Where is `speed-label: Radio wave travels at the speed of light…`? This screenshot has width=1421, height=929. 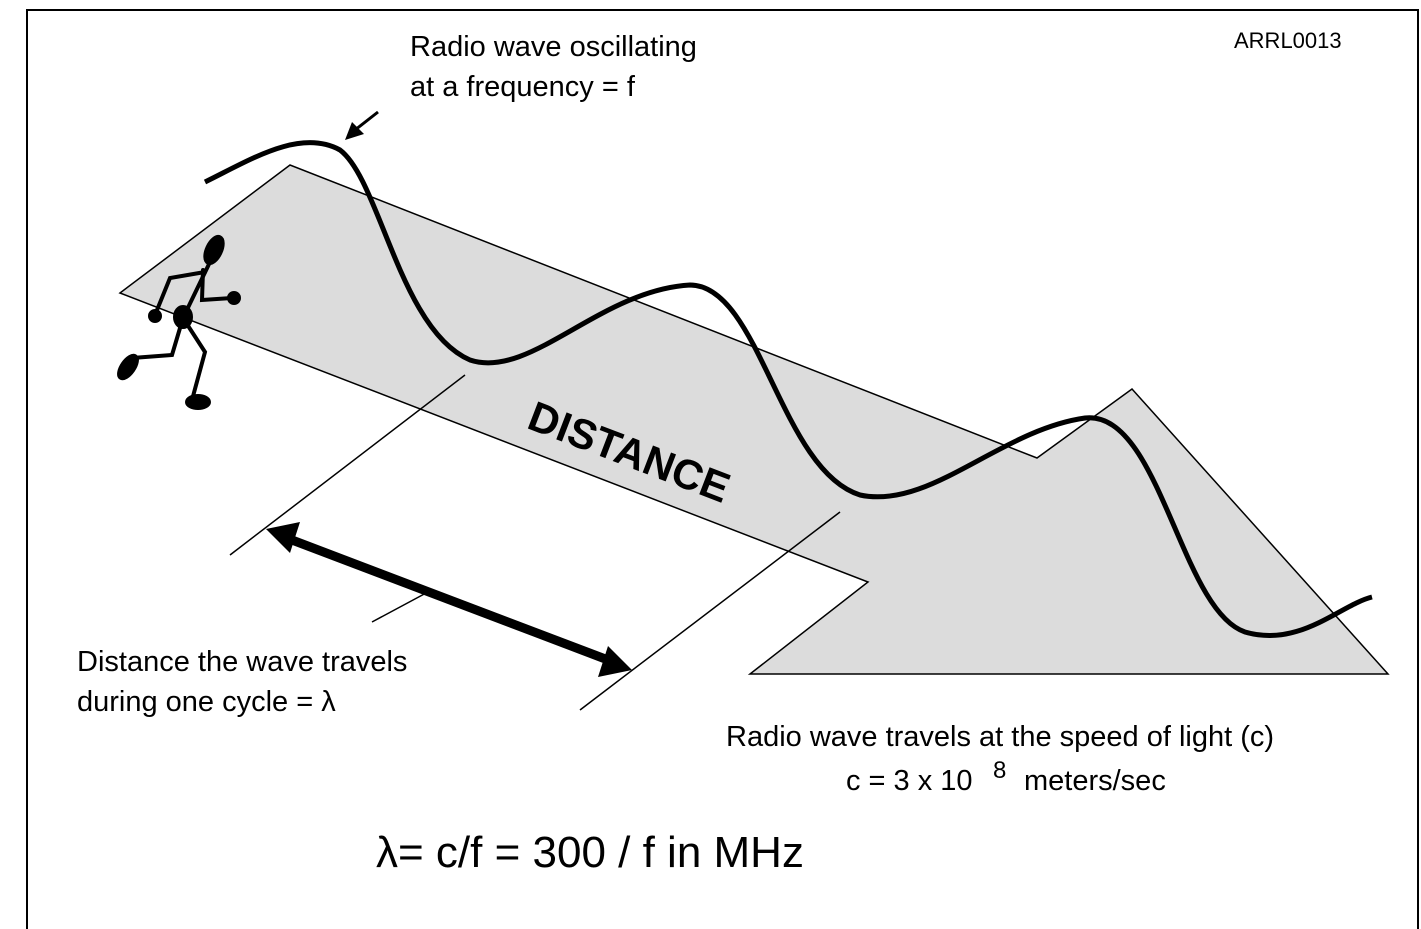 speed-label: Radio wave travels at the speed of light… is located at coordinates (1000, 737).